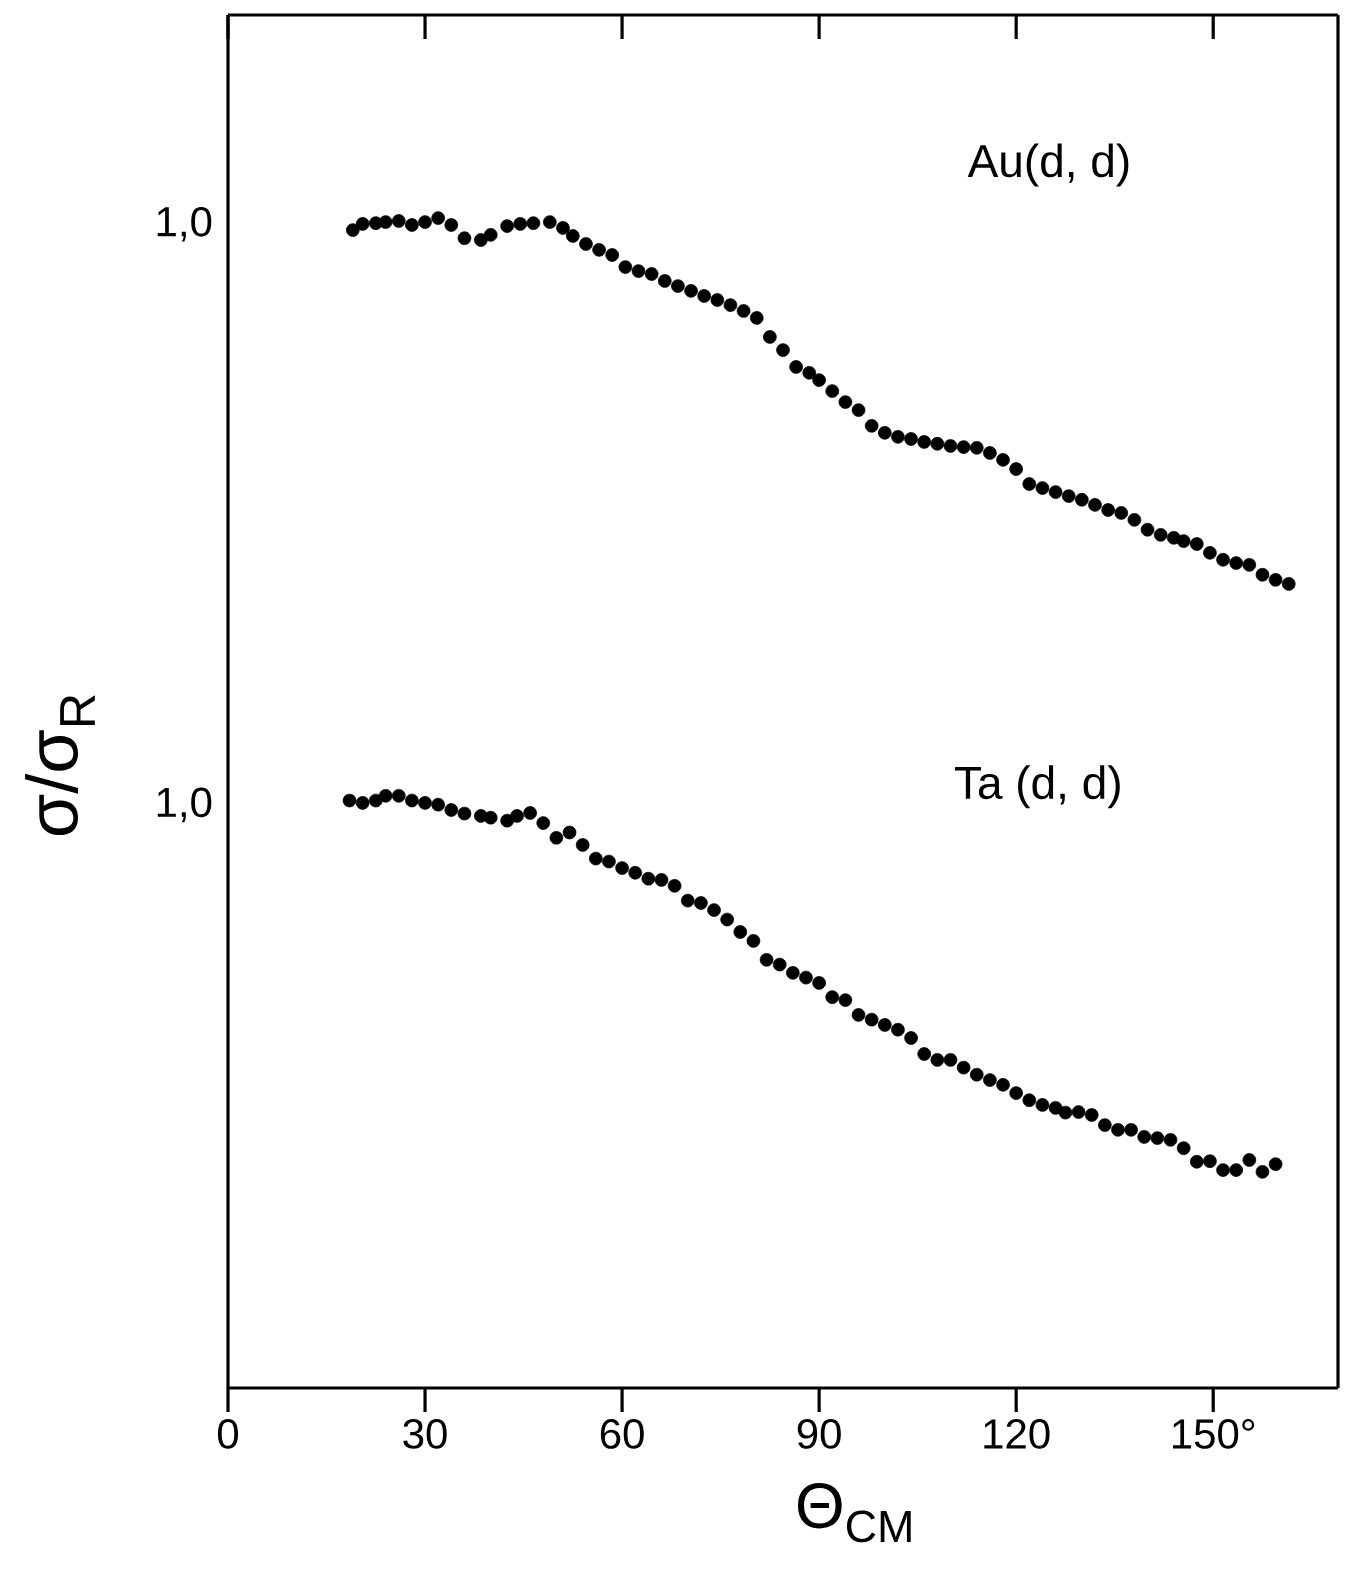 This screenshot has width=1359, height=1575. Describe the element at coordinates (1048, 165) in the screenshot. I see `text: Au(d, d)` at that location.